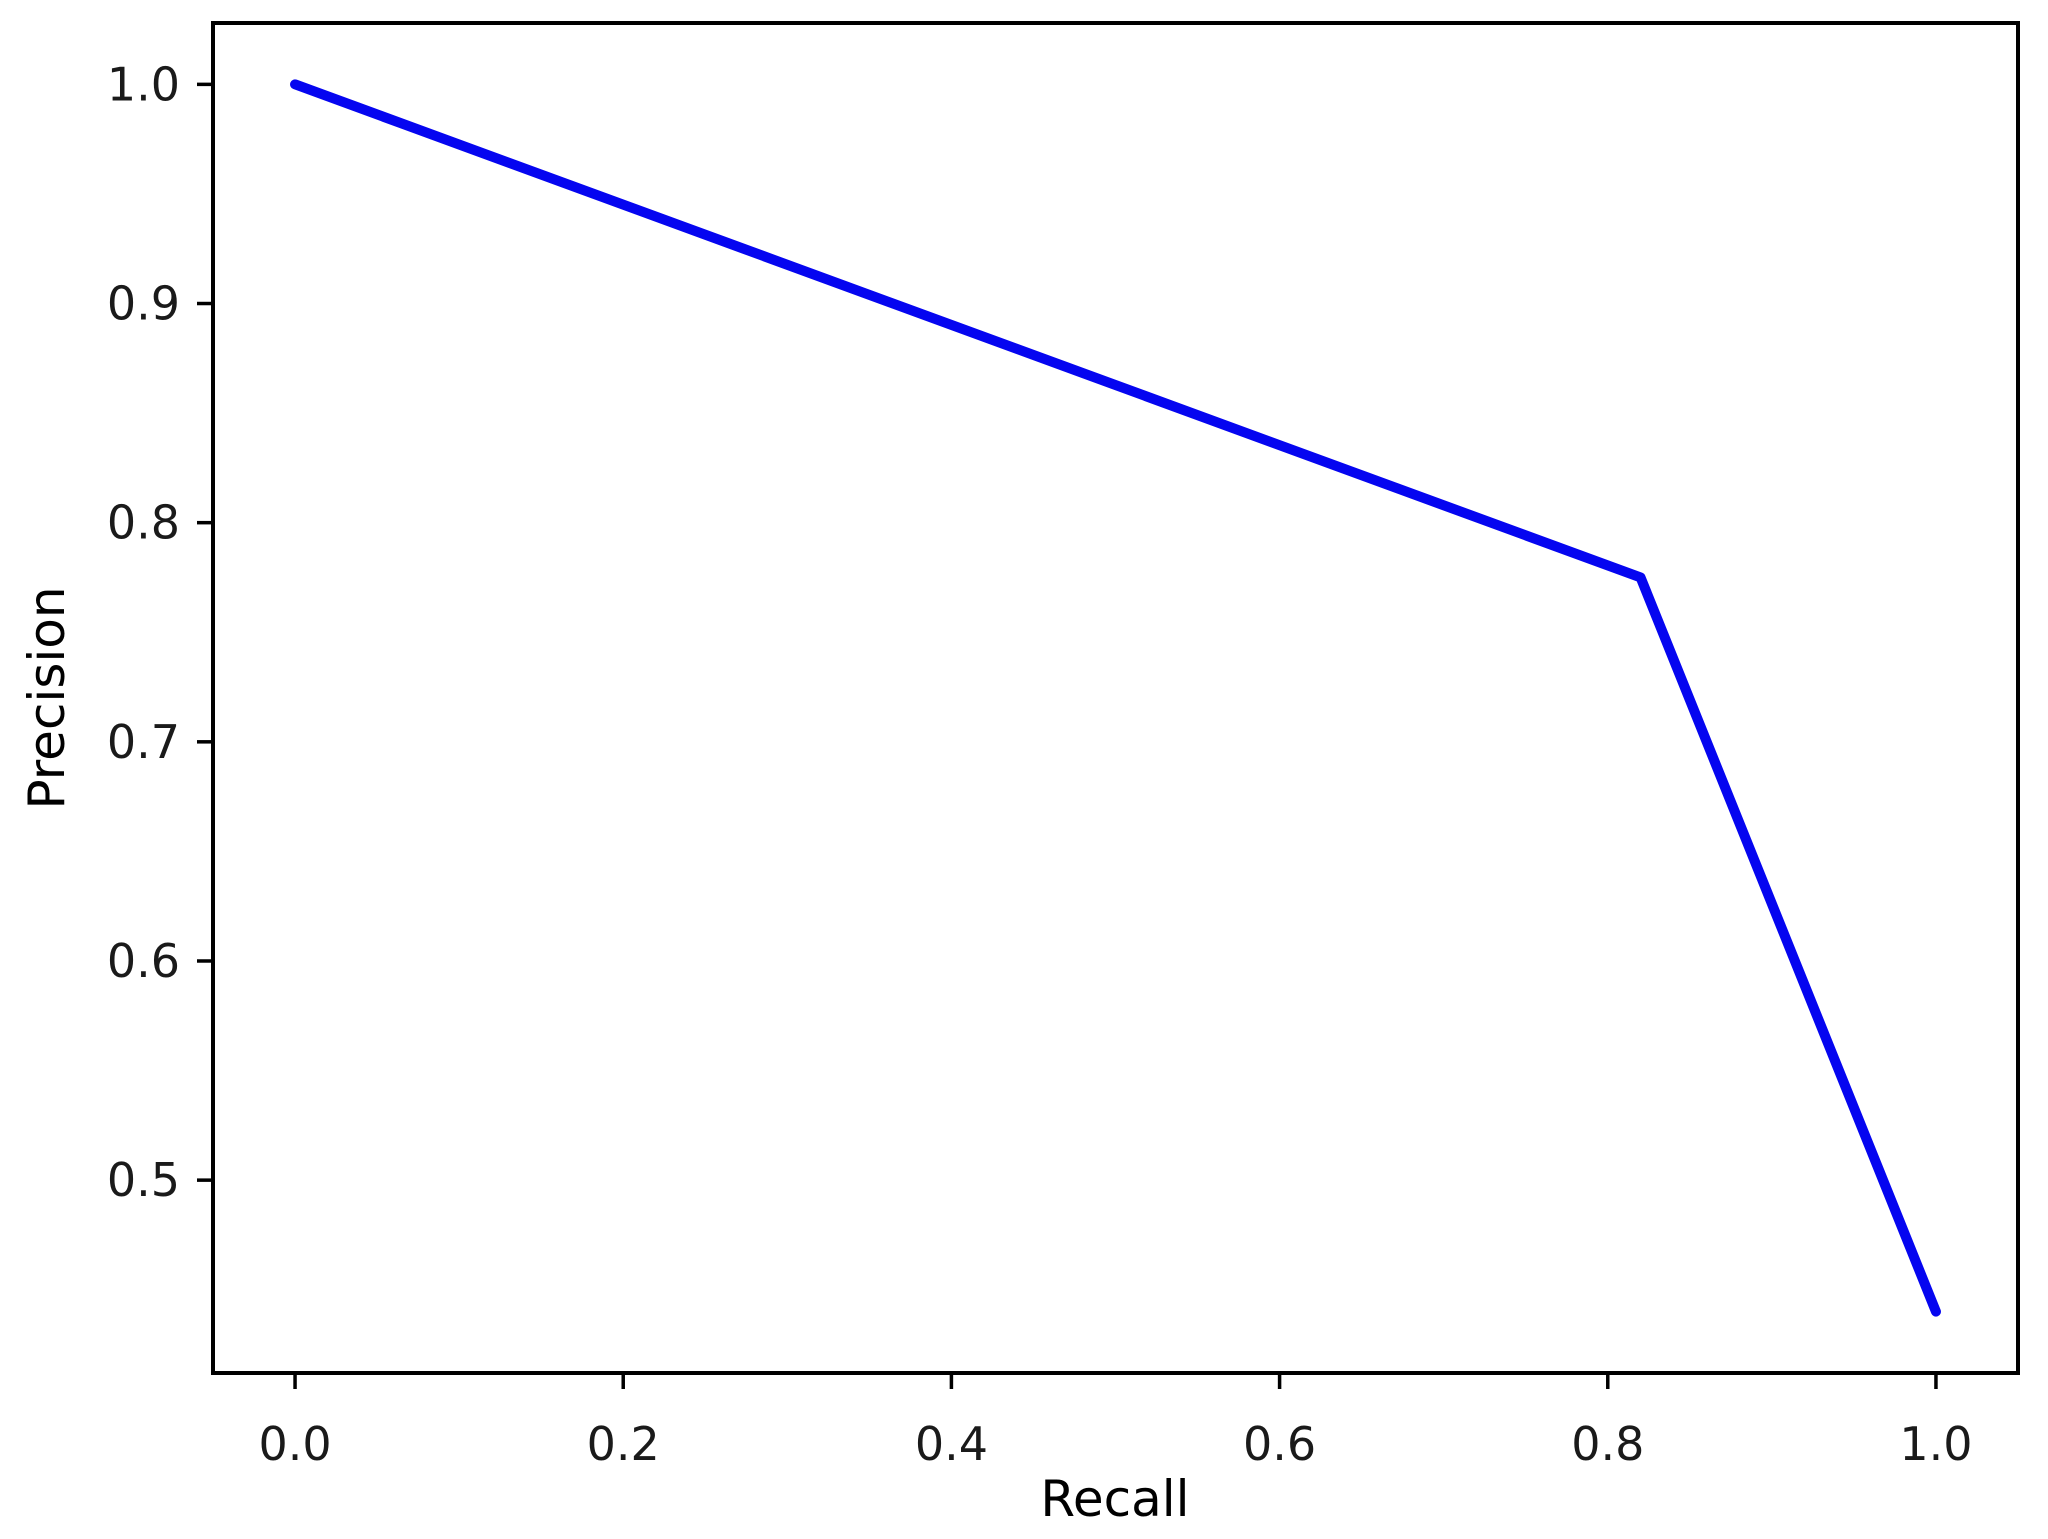 This screenshot has width=2048, height=1539. What do you see at coordinates (143, 304) in the screenshot?
I see `y-tick-label: 0.9` at bounding box center [143, 304].